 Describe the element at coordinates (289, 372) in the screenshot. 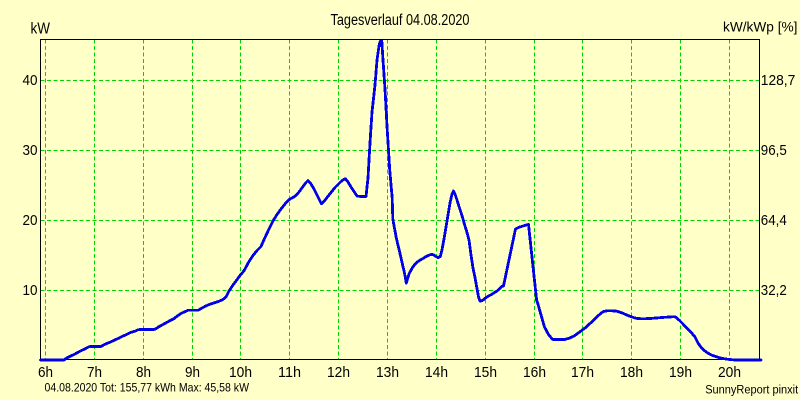

I see `svg-text: 11h` at that location.